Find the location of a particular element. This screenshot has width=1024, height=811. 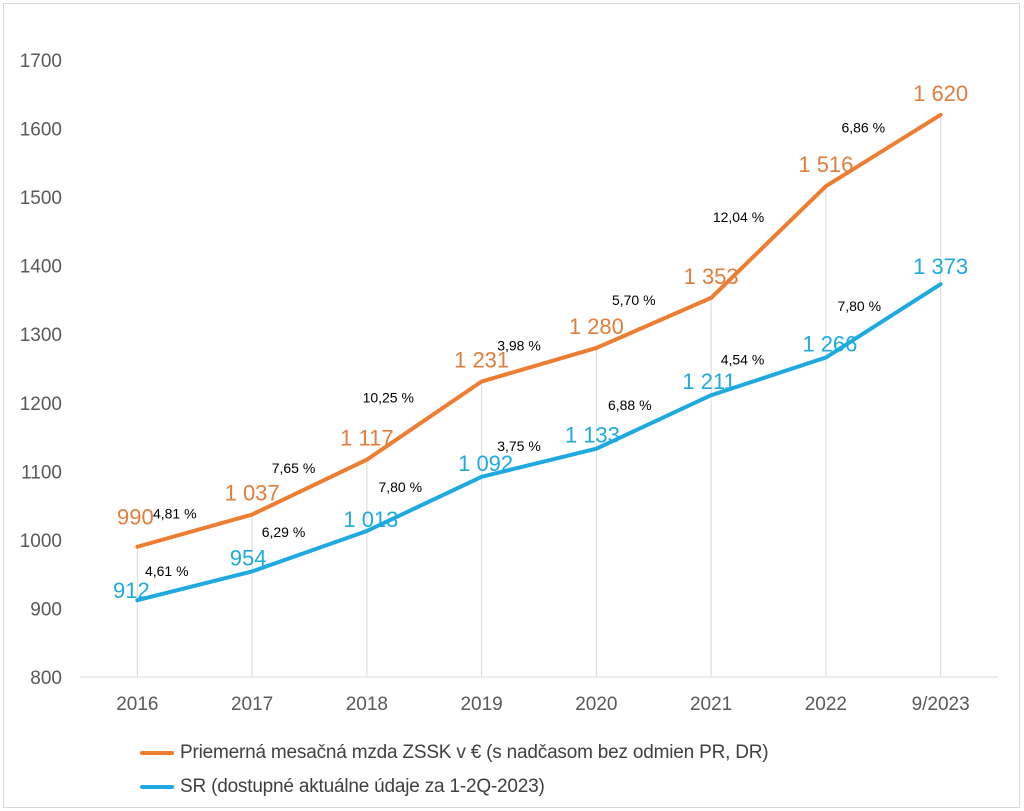

growth-label-sr: 3,75 % is located at coordinates (519, 446).